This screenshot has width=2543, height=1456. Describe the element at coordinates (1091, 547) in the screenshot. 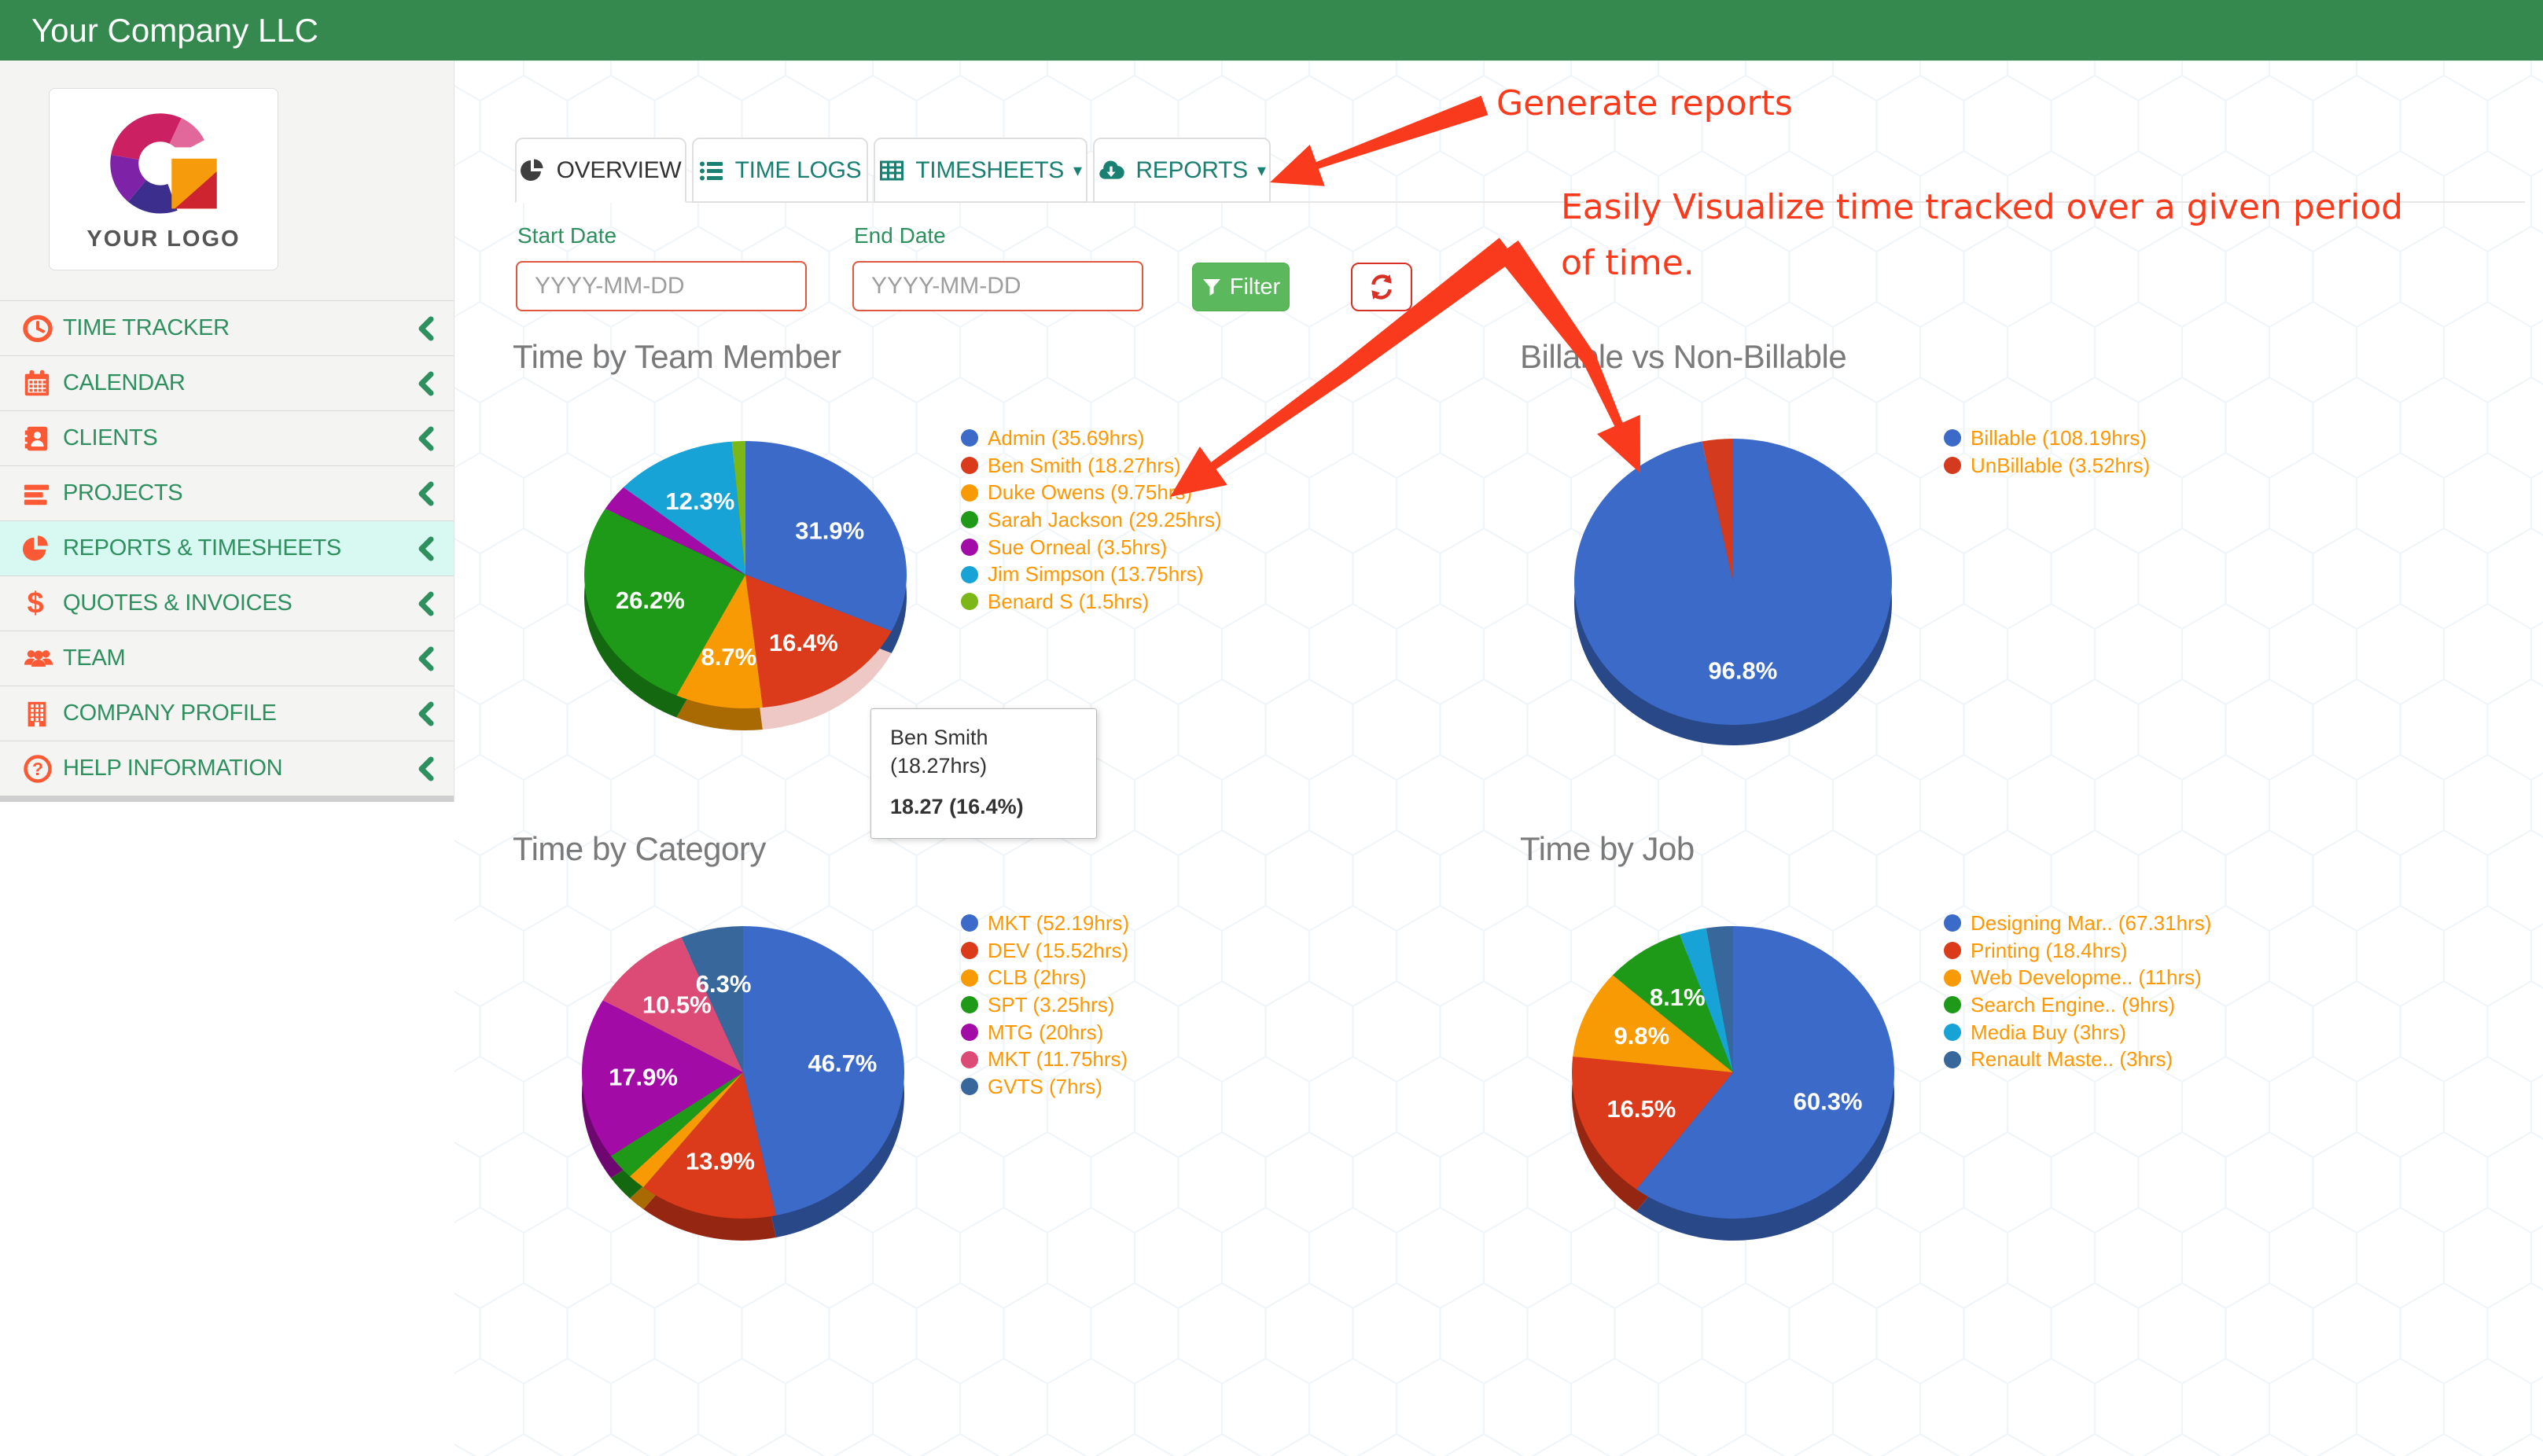

I see `legend-item: Sue Orneal (3.5hrs)` at that location.